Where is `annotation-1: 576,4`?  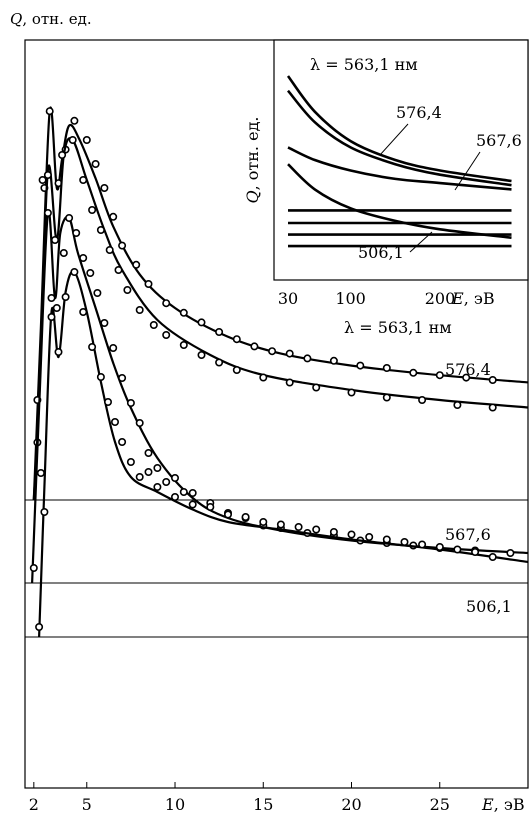
annotation-1: 576,4 is located at coordinates (468, 369).